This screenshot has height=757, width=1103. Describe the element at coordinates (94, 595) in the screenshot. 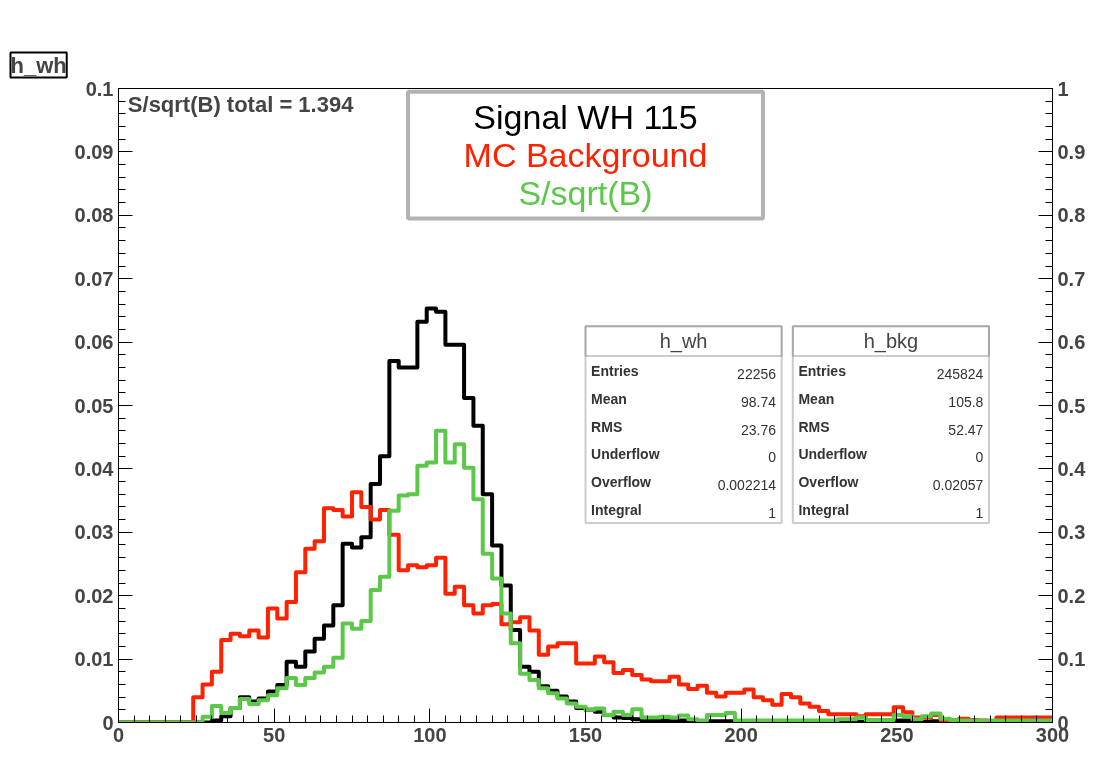

I see `y-tick-label: 0.02` at that location.